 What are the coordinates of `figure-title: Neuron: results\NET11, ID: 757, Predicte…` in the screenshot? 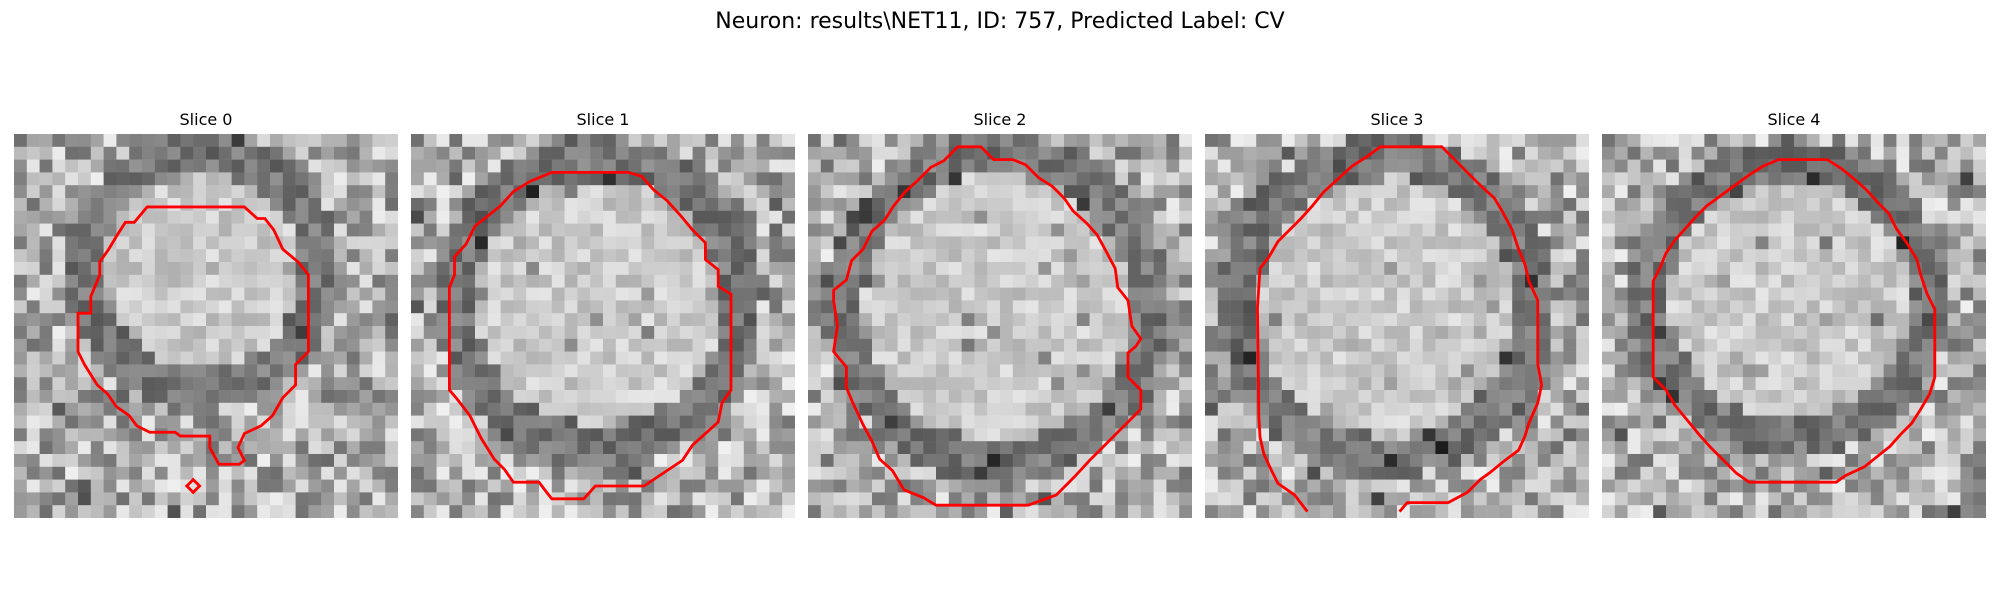 It's located at (1000, 21).